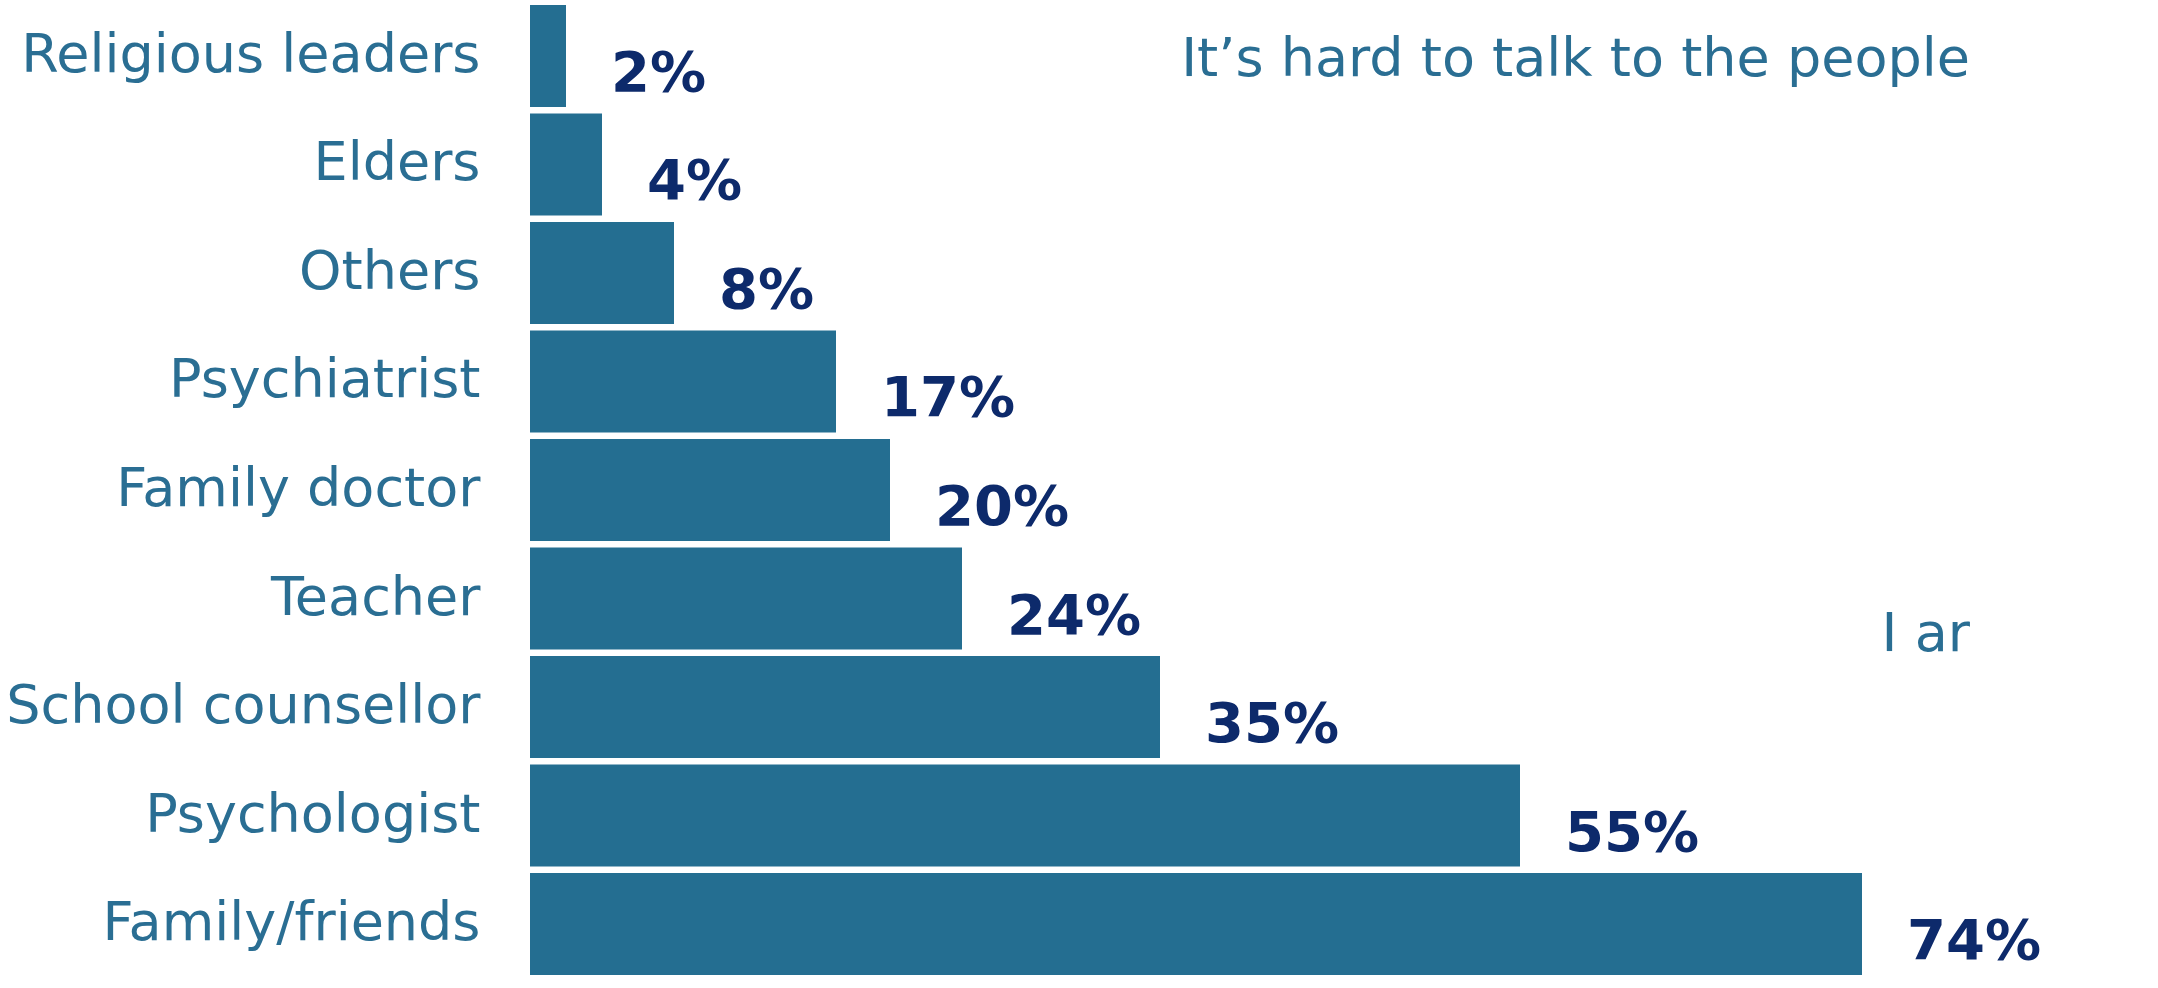  Describe the element at coordinates (1632, 831) in the screenshot. I see `data-label: 55%` at that location.